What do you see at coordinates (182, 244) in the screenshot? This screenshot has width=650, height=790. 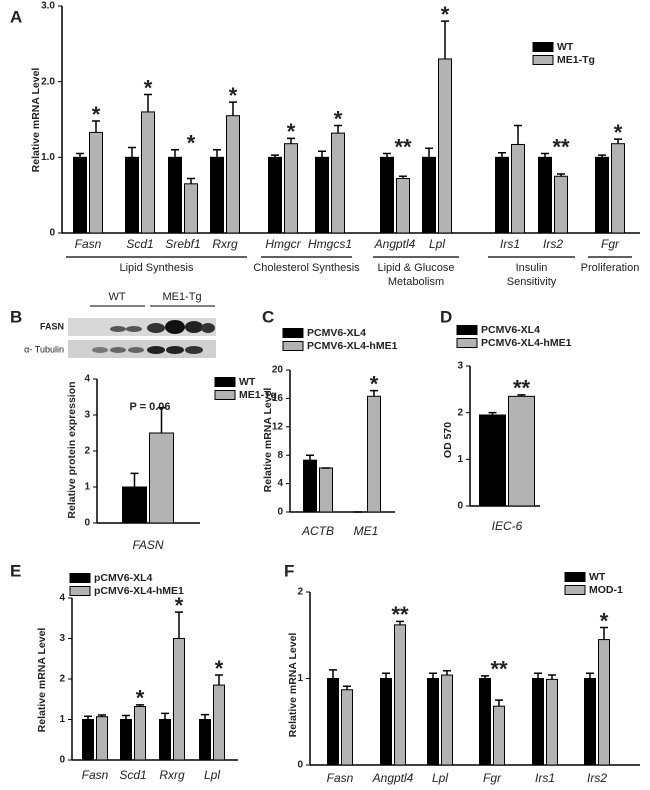 I see `x-tick-label: Srebf1` at bounding box center [182, 244].